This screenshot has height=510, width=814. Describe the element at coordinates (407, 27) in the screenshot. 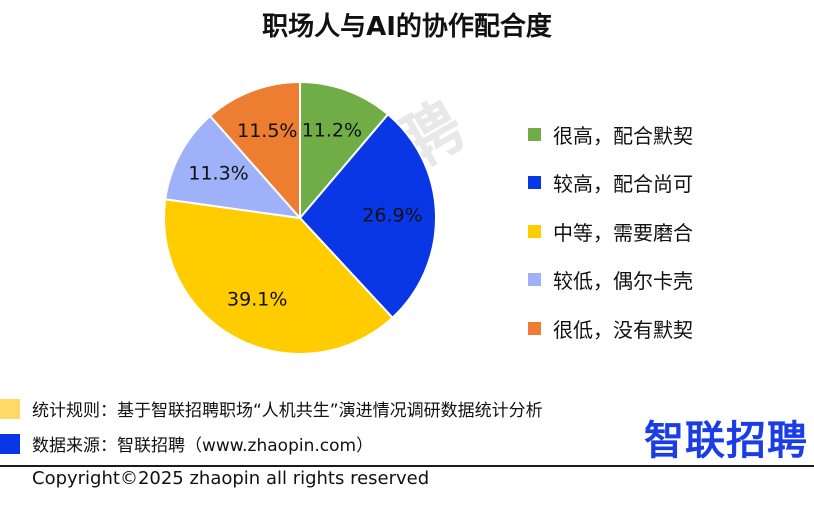

I see `chart-title: 职场人与AI的协作配合度` at that location.